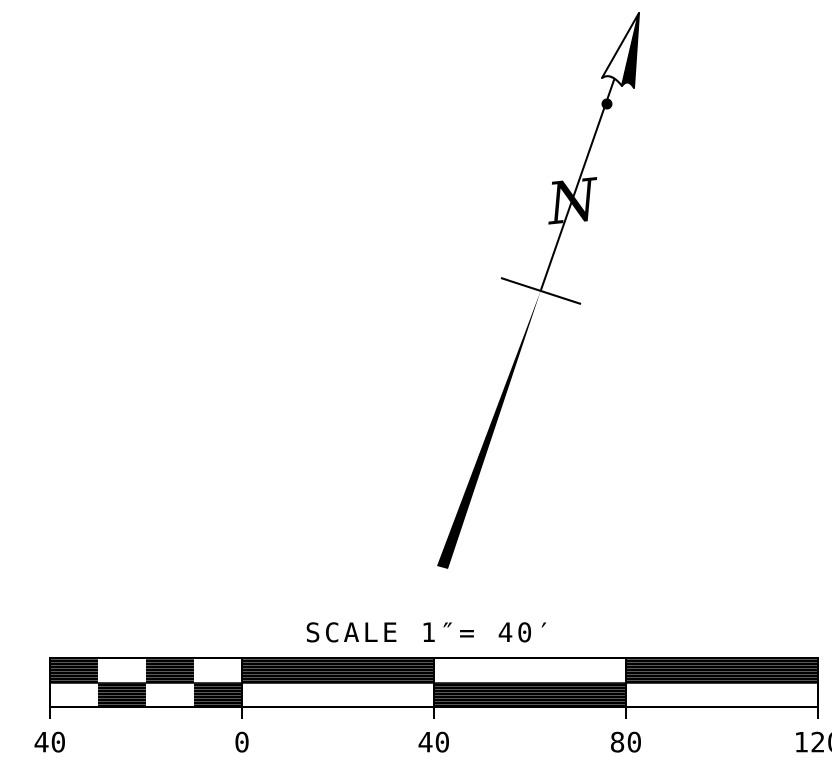  Describe the element at coordinates (573, 201) in the screenshot. I see `north-letter: N` at that location.